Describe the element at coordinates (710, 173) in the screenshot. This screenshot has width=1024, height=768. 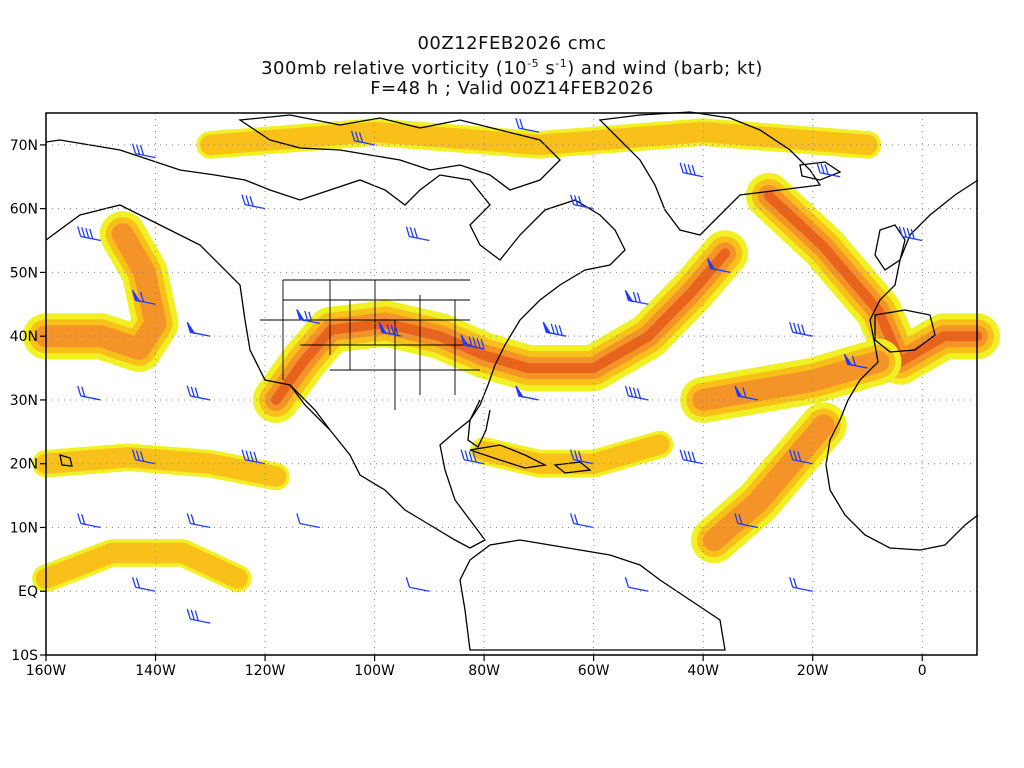
I see `greenland-coastline` at that location.